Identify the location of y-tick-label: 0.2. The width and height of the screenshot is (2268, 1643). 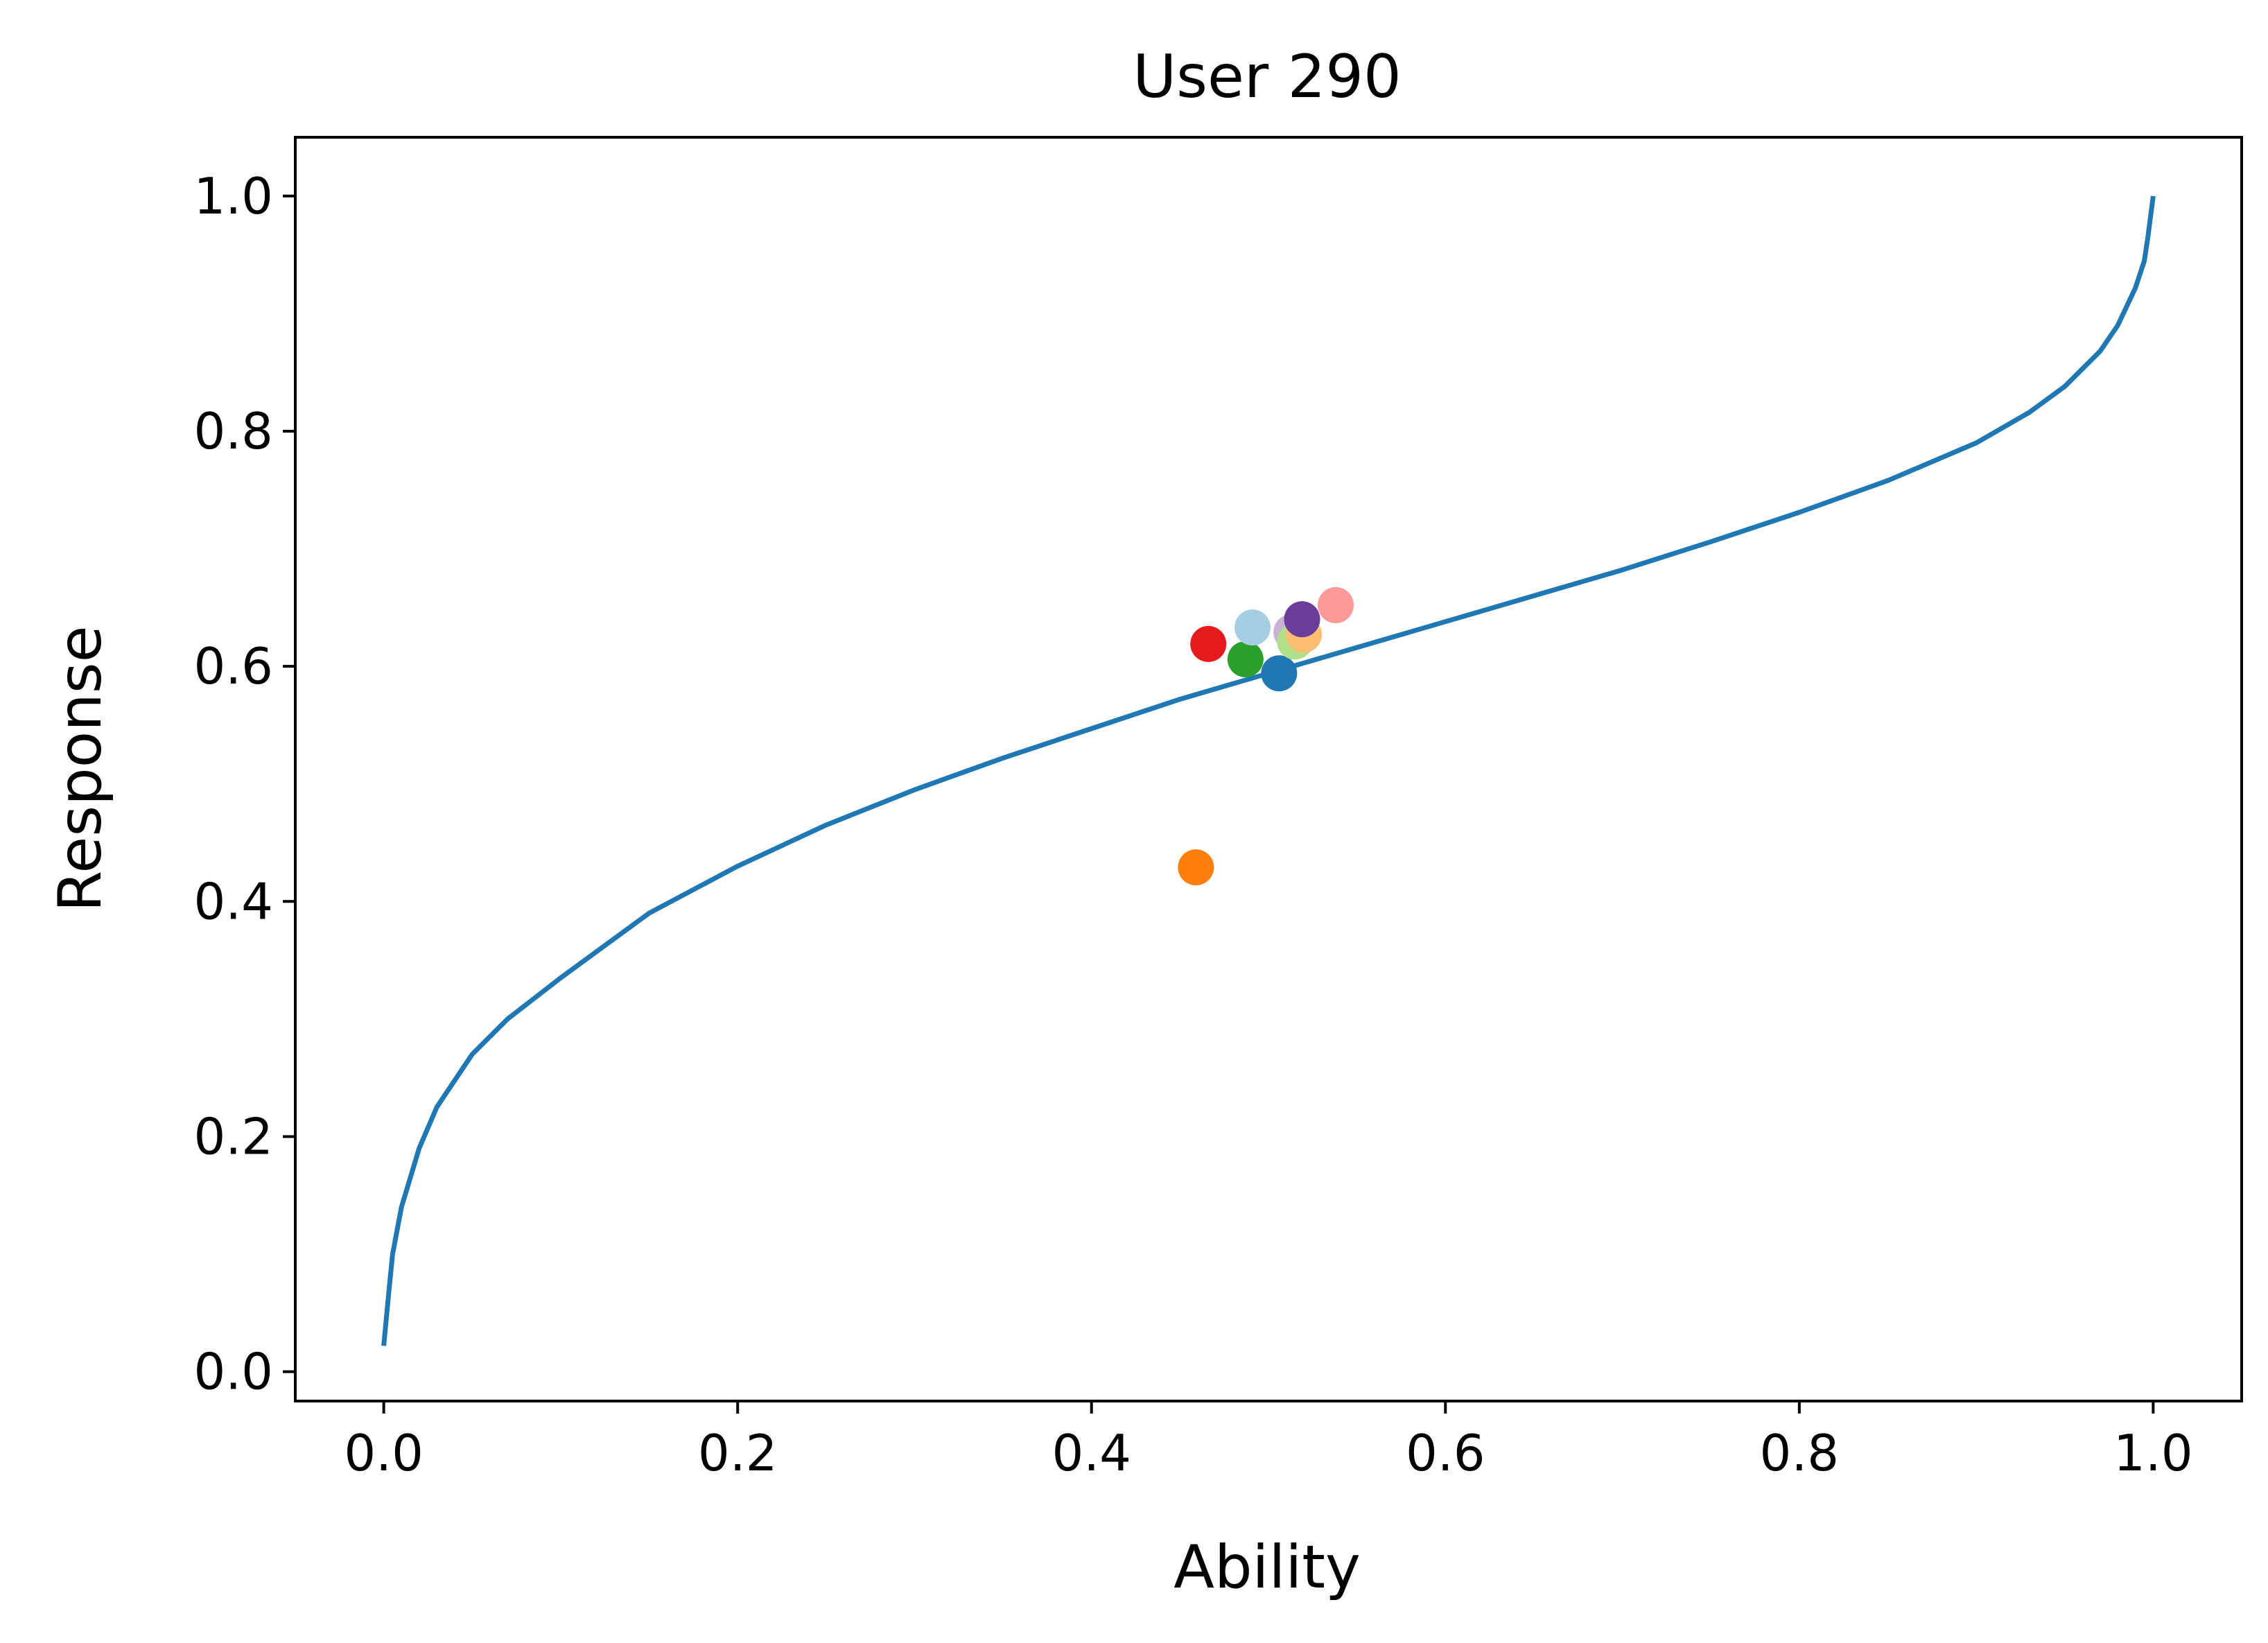
(233, 1136).